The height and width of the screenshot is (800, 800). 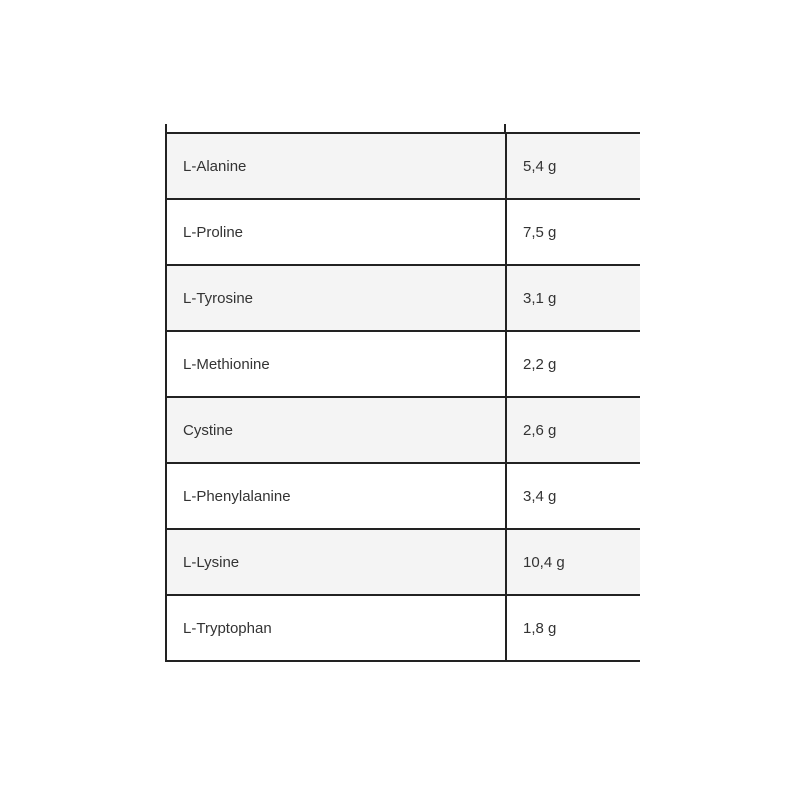 I want to click on table-row: L-Alanine 5,4 g, so click(x=402, y=166).